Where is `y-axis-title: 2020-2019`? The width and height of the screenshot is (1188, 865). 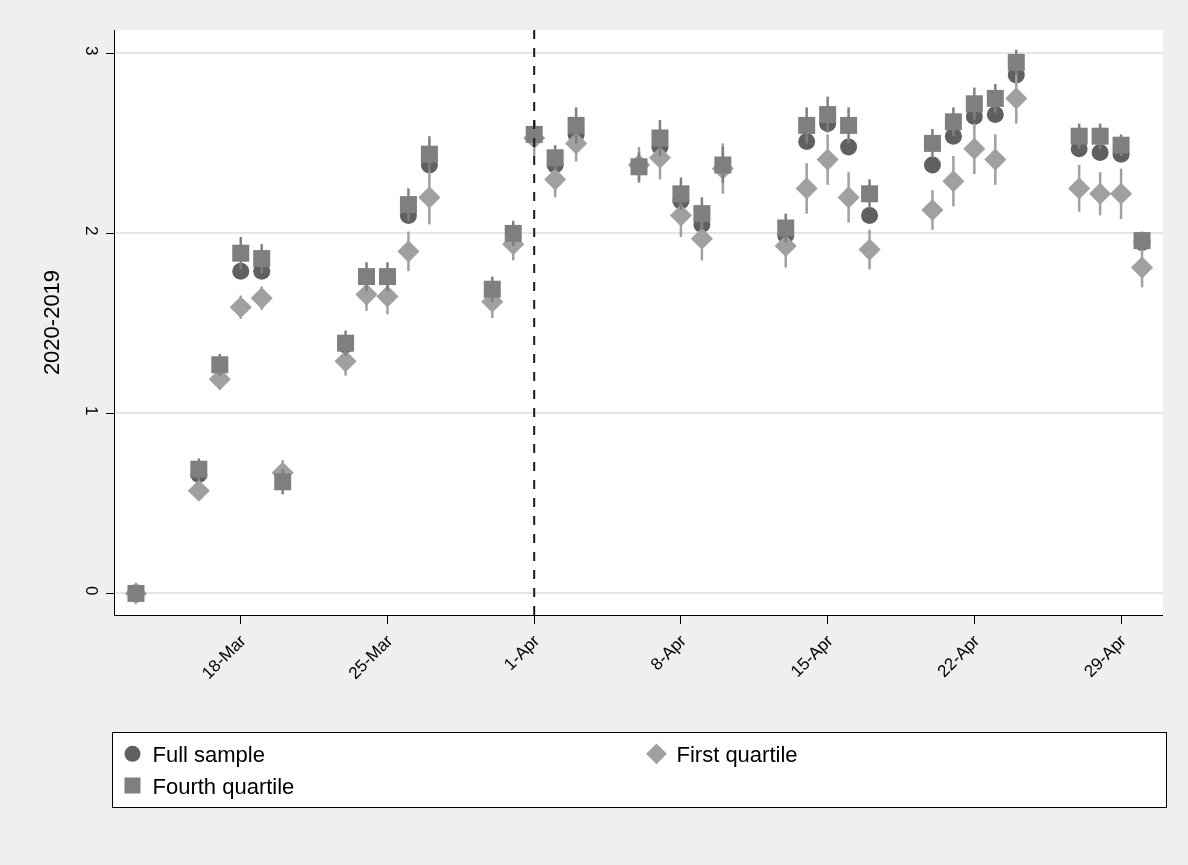
y-axis-title: 2020-2019 is located at coordinates (52, 322).